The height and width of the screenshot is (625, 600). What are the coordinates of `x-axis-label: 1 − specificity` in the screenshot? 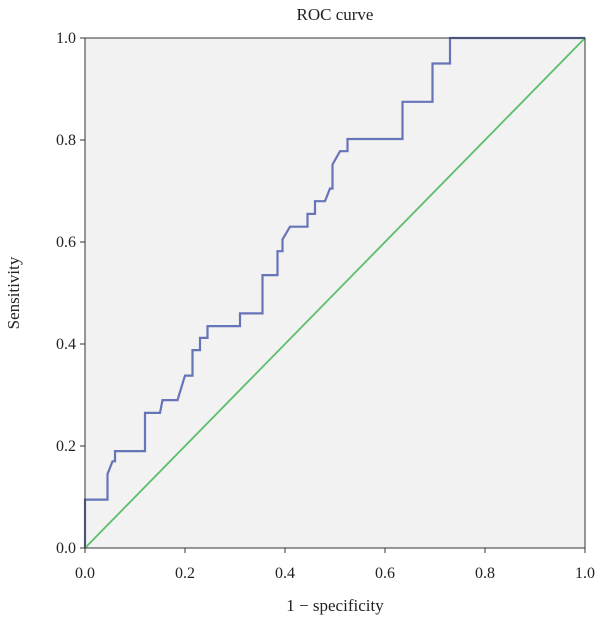 It's located at (335, 605).